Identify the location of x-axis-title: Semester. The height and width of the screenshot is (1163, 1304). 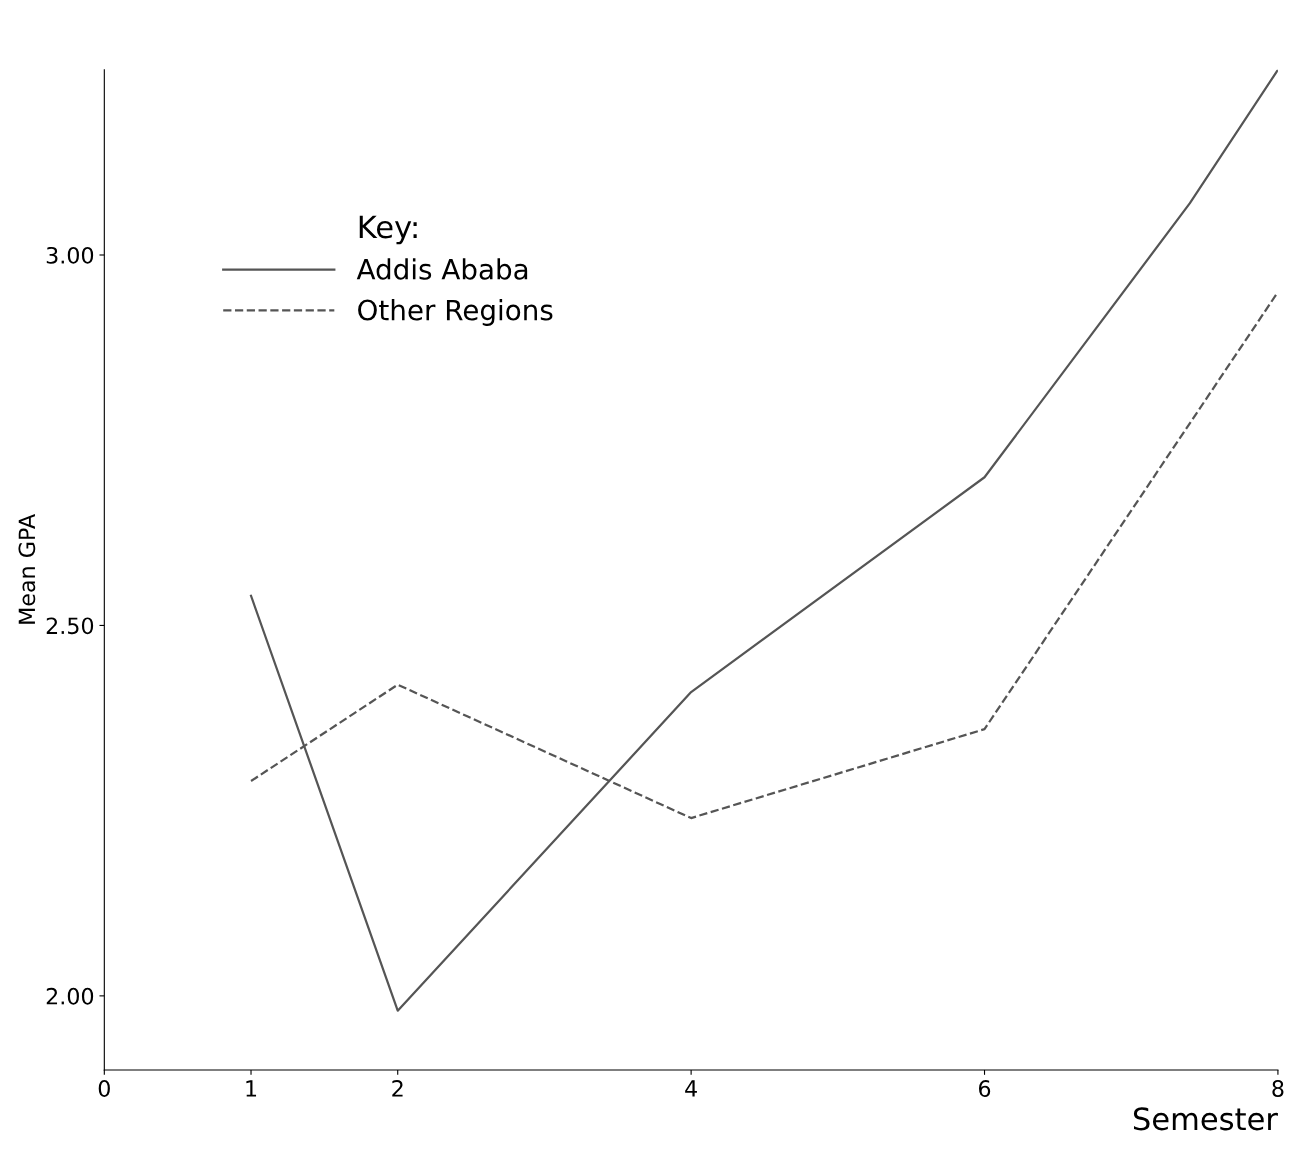
(1205, 1119).